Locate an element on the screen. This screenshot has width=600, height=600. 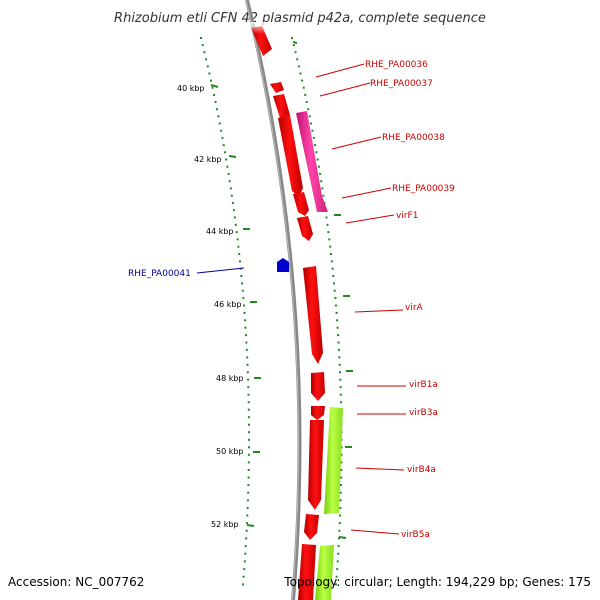
tick-label-50kbp: 50 kbp is located at coordinates (230, 451).